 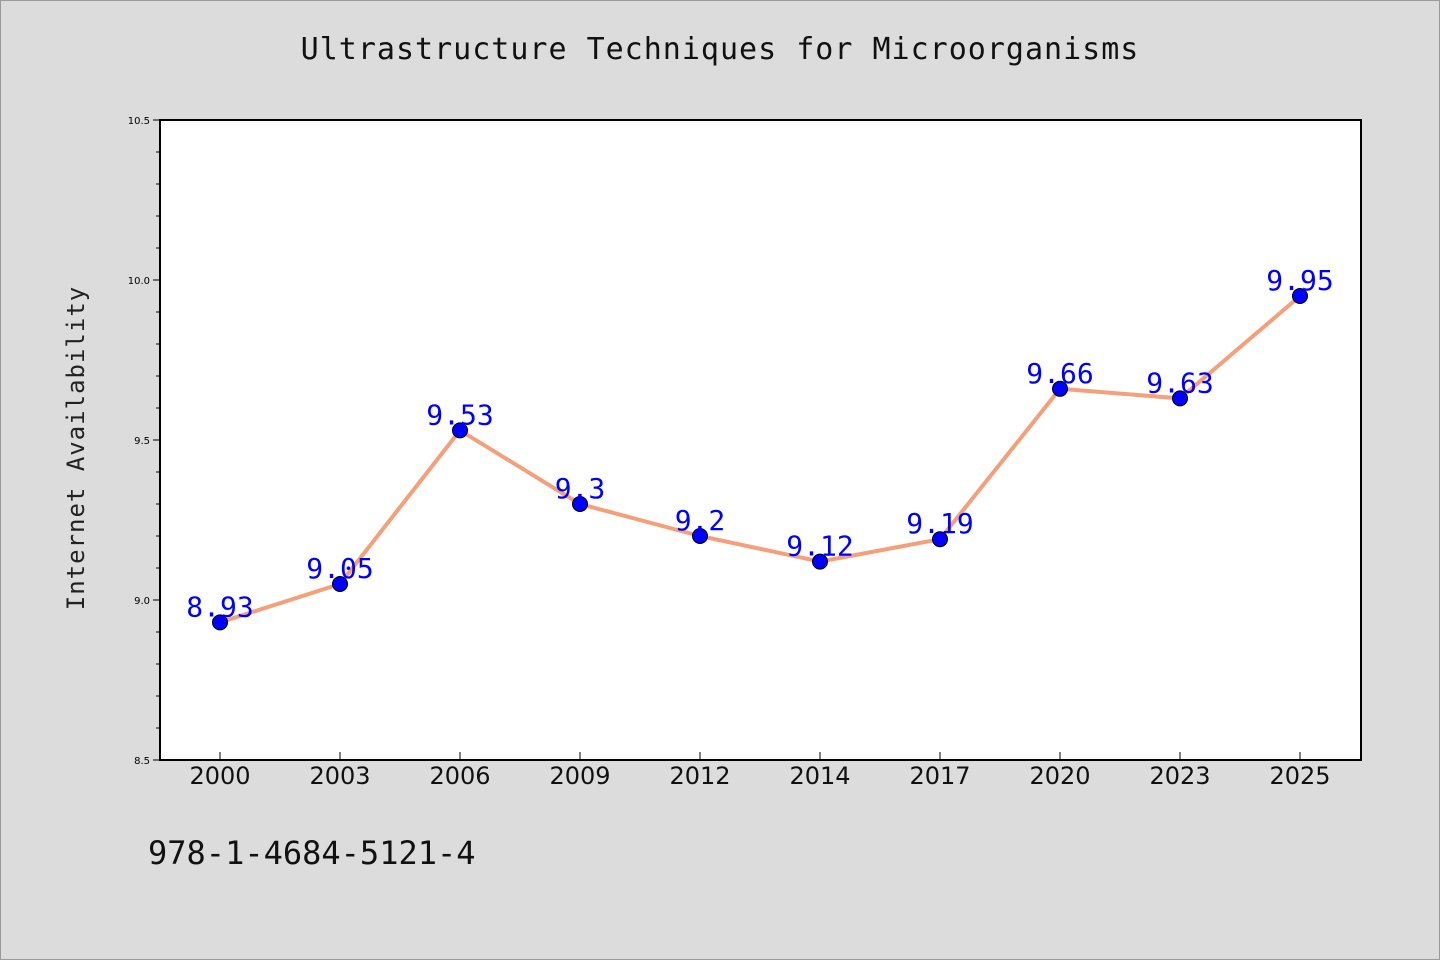 What do you see at coordinates (760, 771) in the screenshot?
I see `x-axis-ticks: 2000 2003 2006 2009 2012 2014 2017 2020 2023 2025` at bounding box center [760, 771].